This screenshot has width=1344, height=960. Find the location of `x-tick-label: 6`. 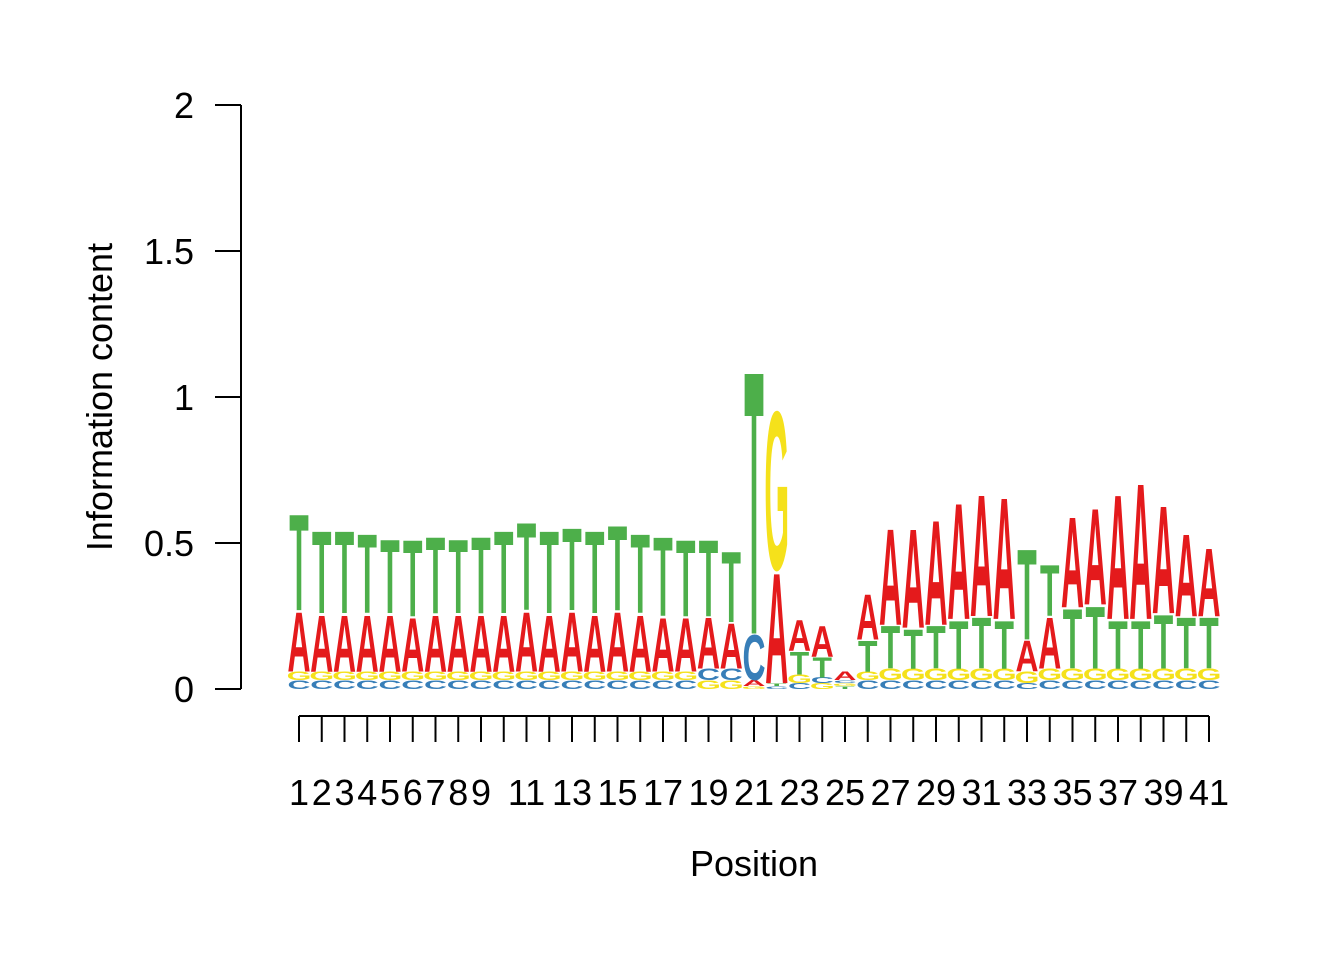

x-tick-label: 6 is located at coordinates (413, 792).